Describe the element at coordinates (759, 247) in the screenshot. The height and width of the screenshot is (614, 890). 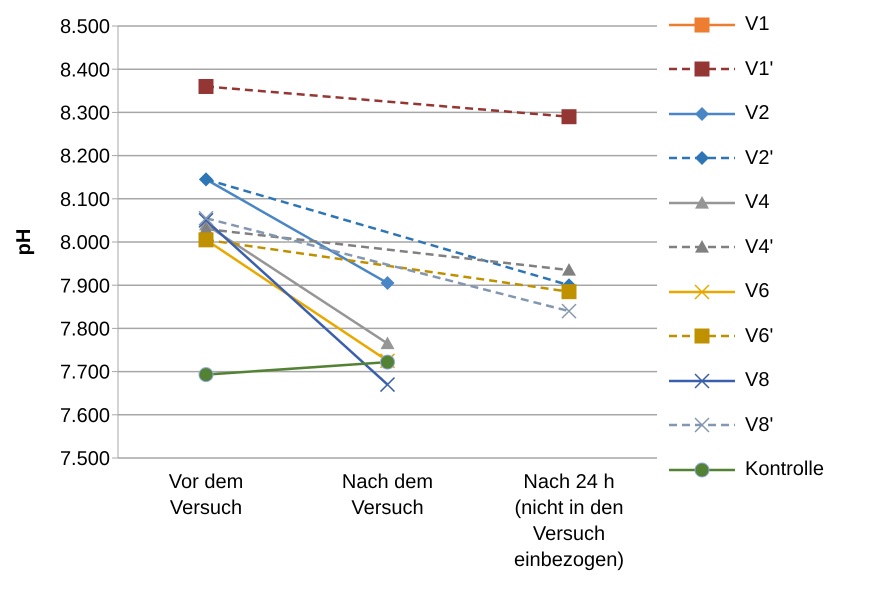
I see `legend-label: V4'` at that location.